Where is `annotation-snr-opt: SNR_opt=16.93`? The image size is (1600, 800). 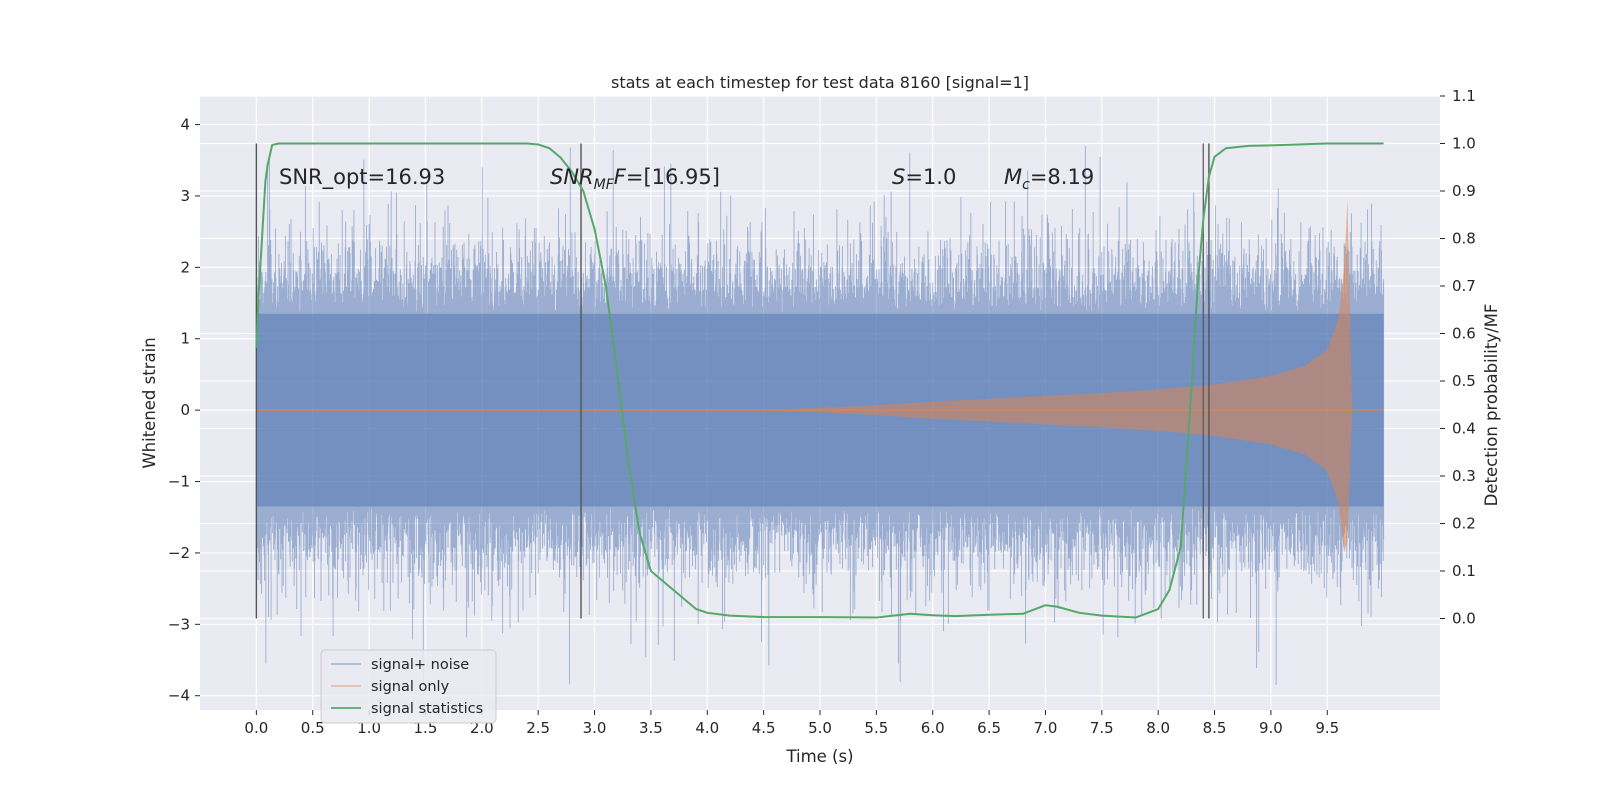
annotation-snr-opt: SNR_opt=16.93 is located at coordinates (362, 177).